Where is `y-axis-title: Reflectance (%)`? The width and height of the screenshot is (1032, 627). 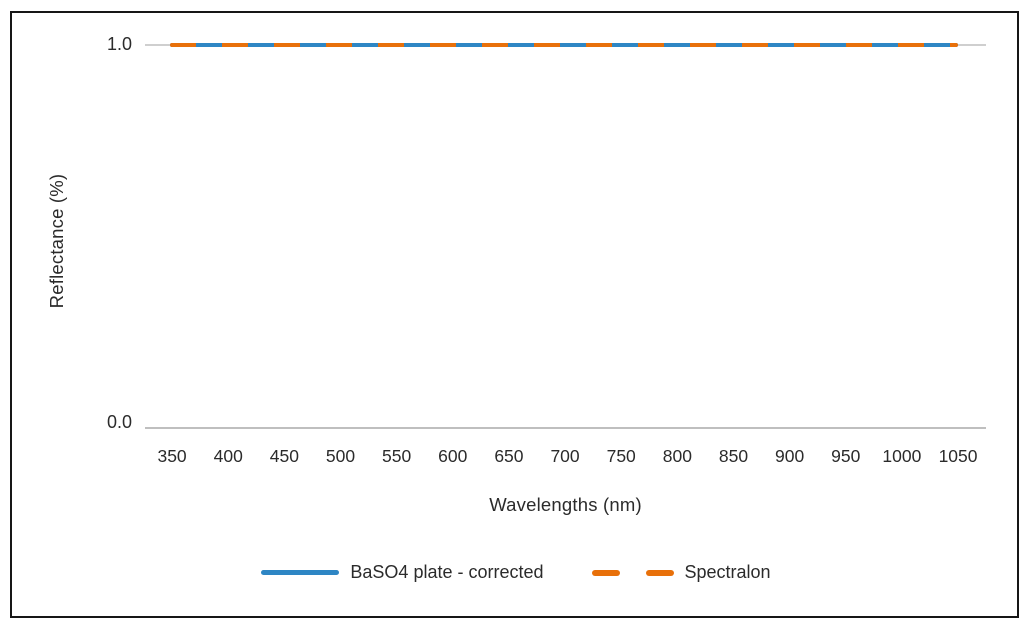
y-axis-title: Reflectance (%) is located at coordinates (56, 241).